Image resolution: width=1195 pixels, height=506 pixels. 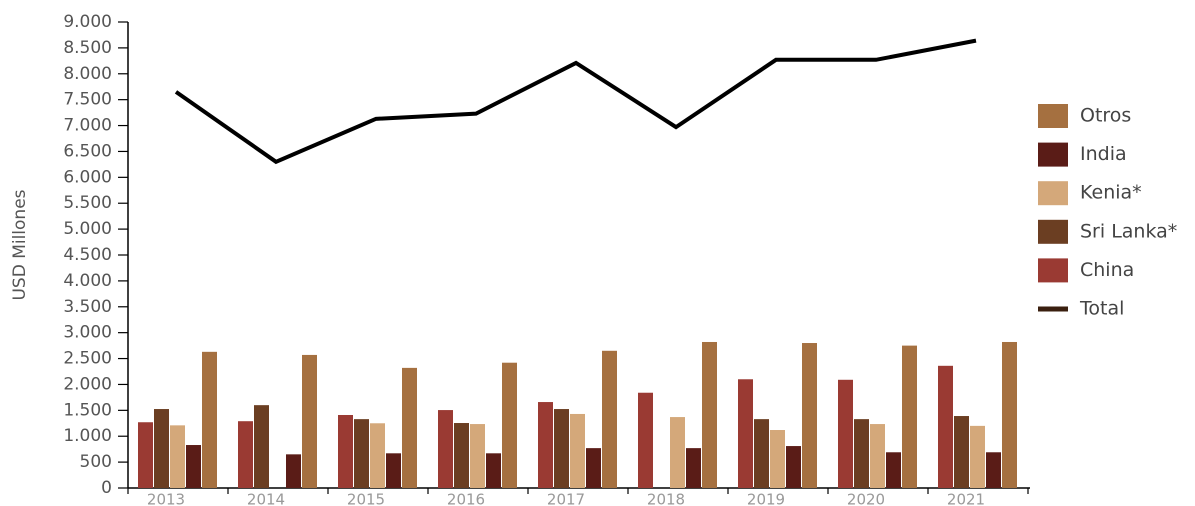 I want to click on x-tick-label: 2015, so click(x=366, y=498).